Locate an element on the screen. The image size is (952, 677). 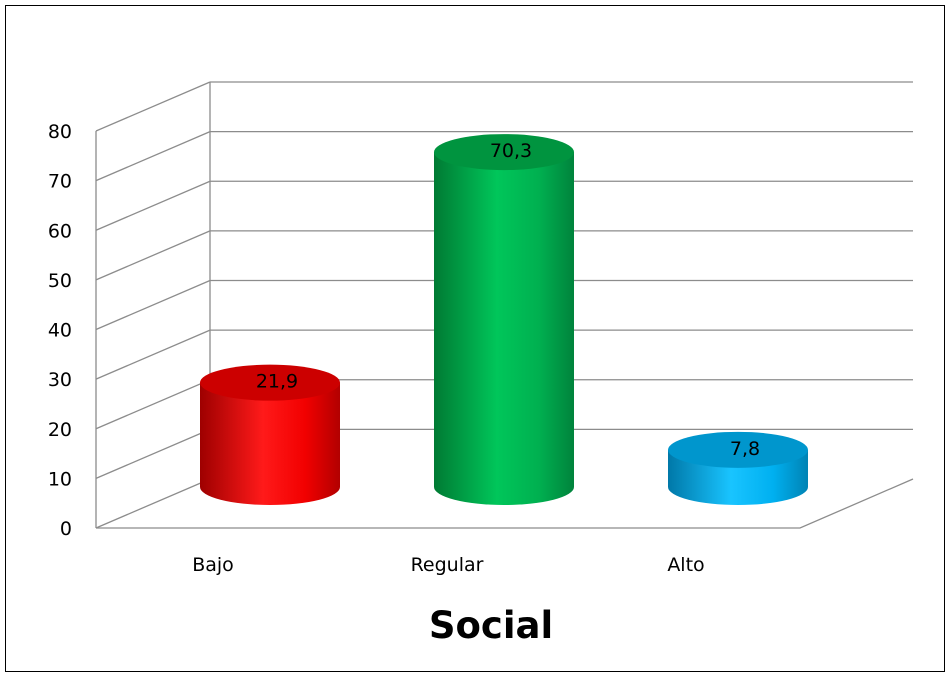
bar-regular: 70,3 is located at coordinates (504, 319).